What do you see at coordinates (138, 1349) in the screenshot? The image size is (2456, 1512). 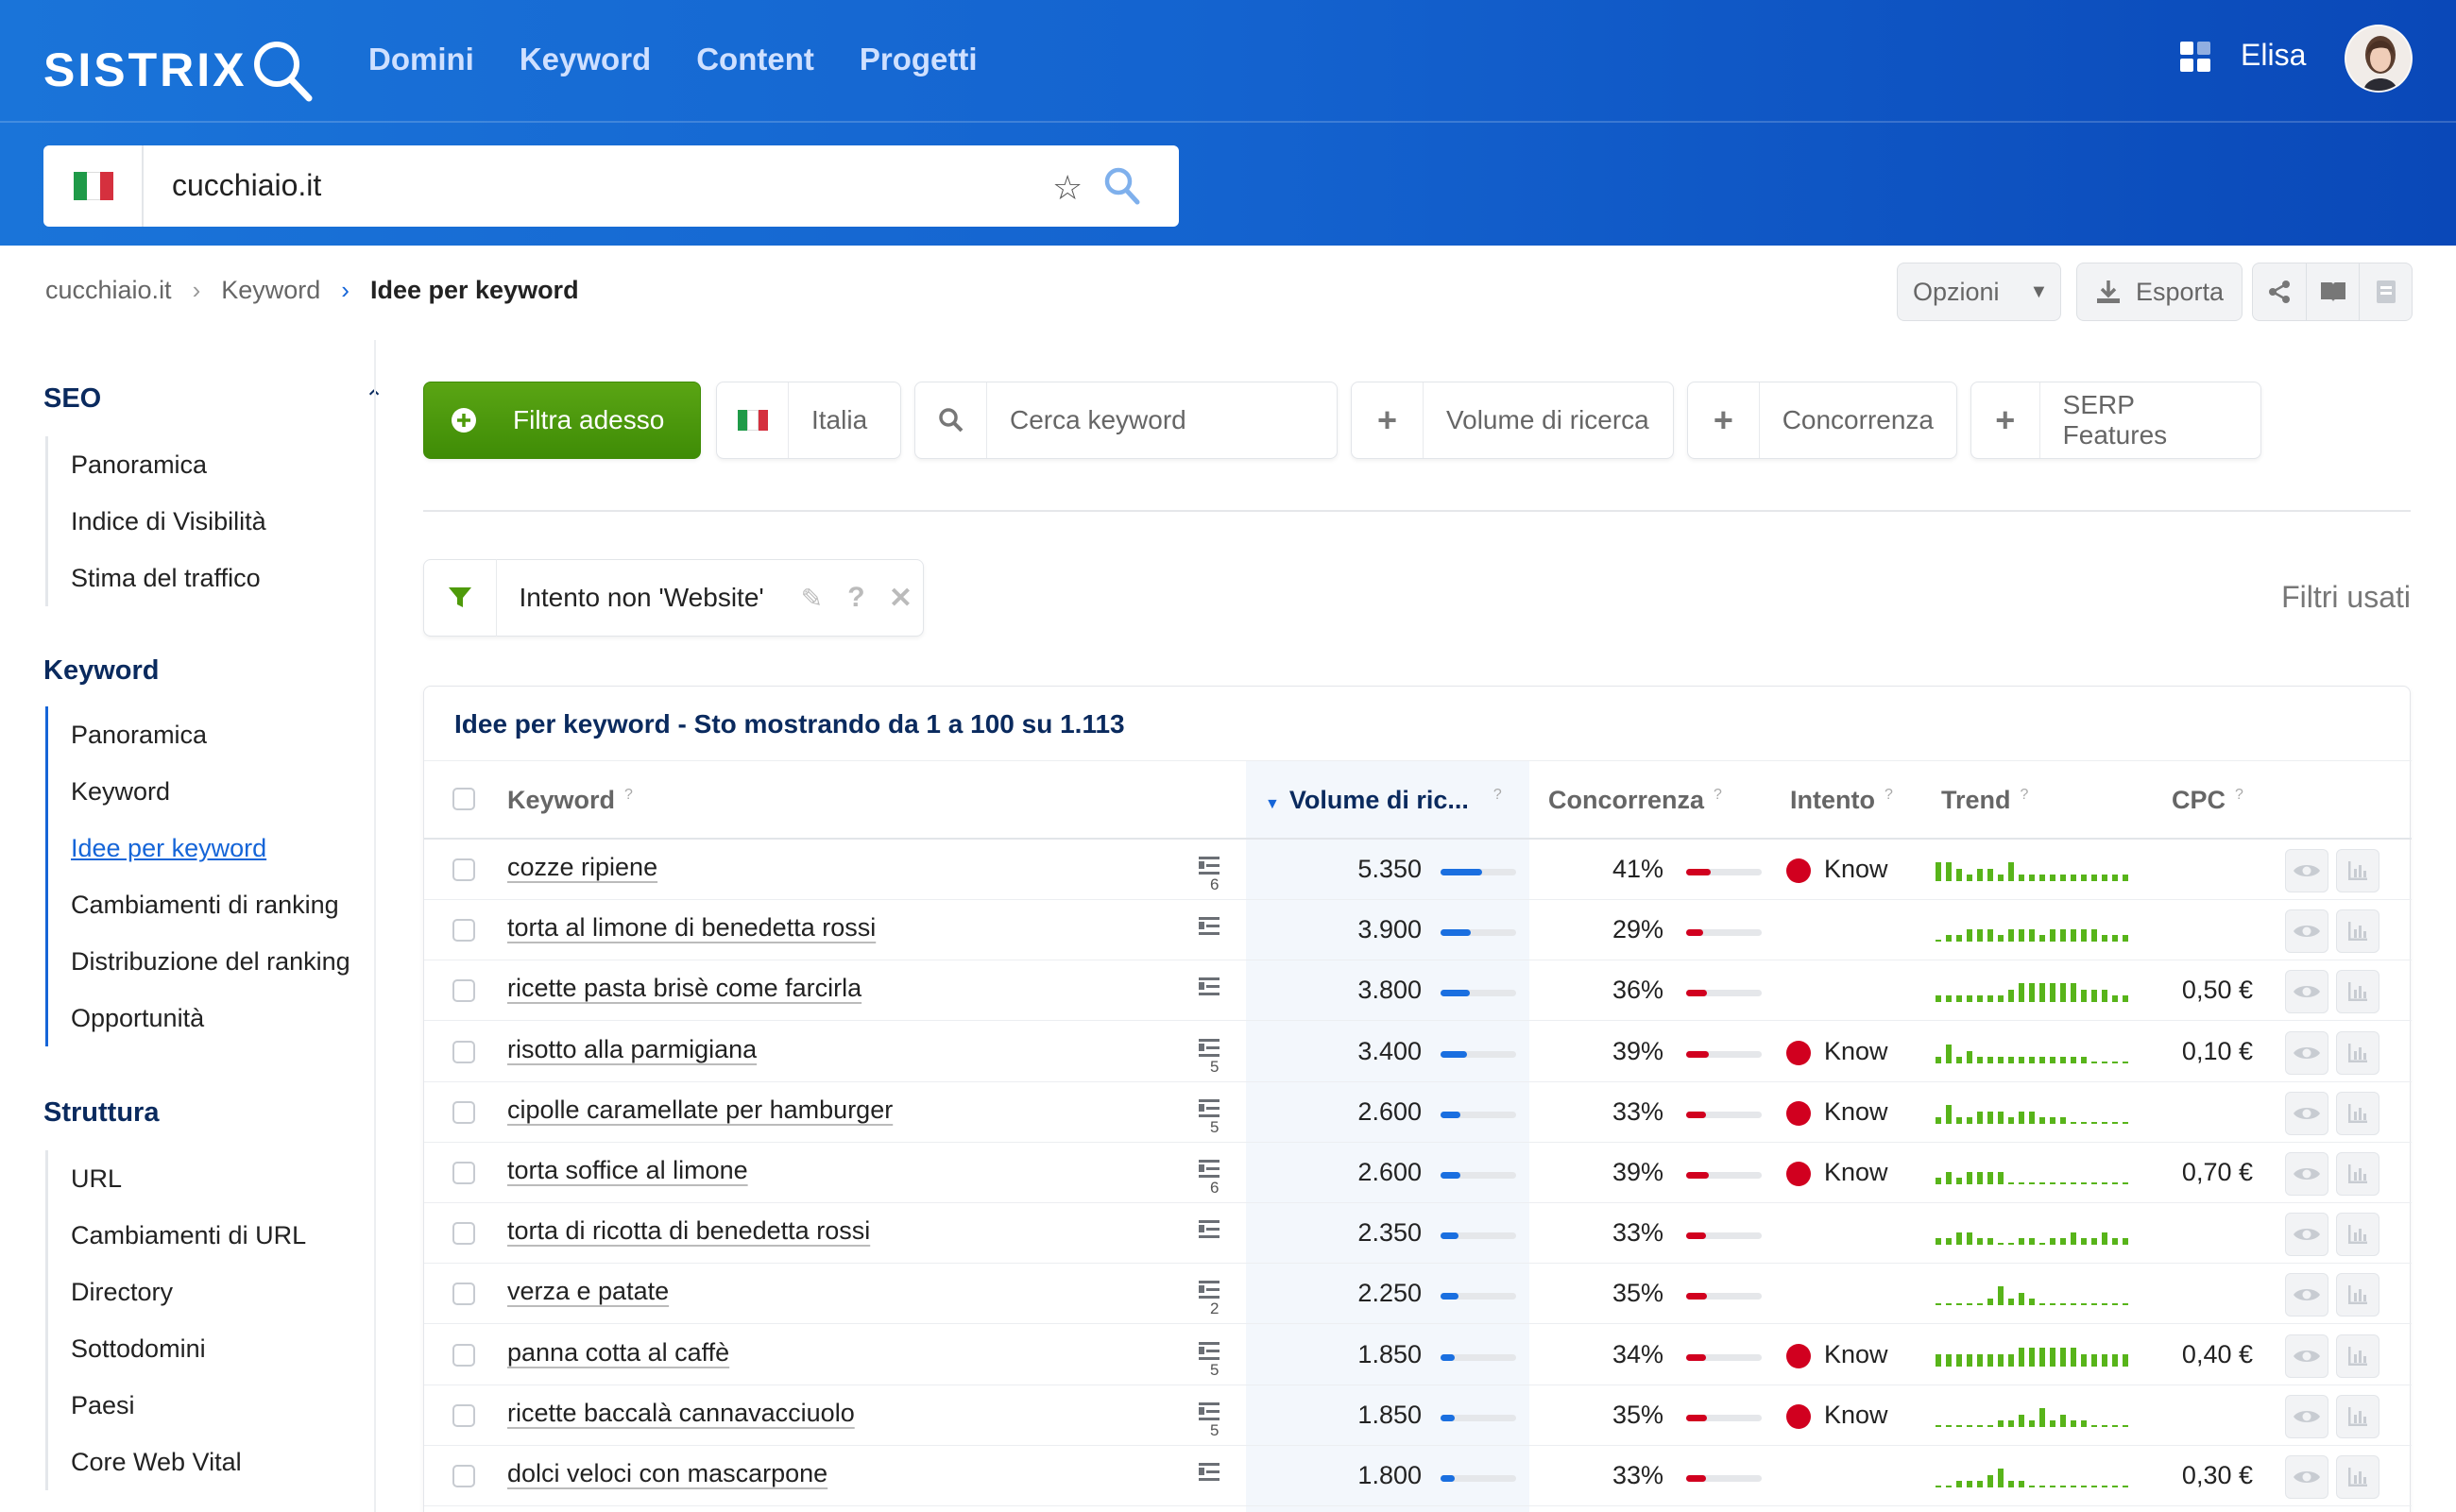 I see `sidebar-item-sottodomini: Sottodomini` at bounding box center [138, 1349].